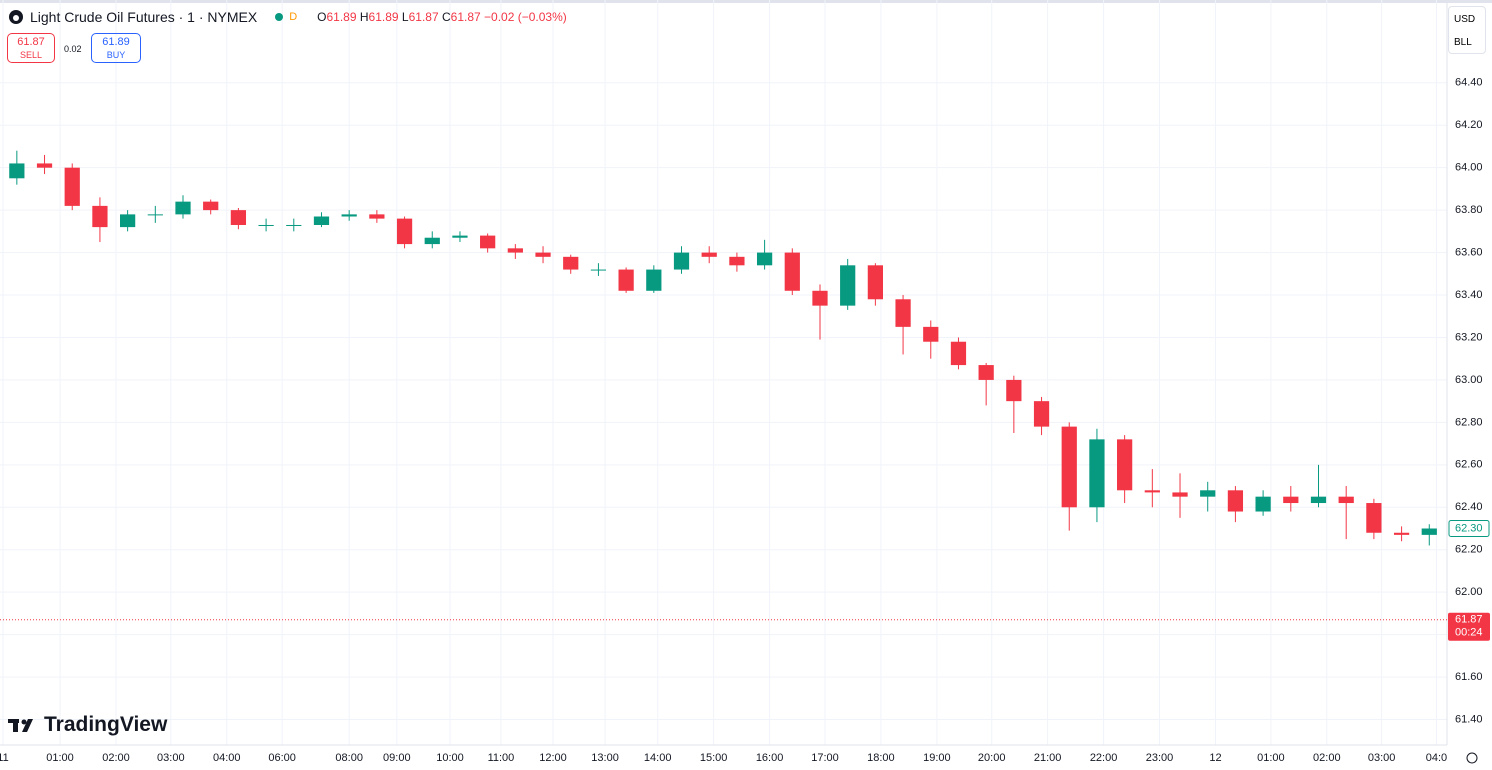 The height and width of the screenshot is (770, 1492). What do you see at coordinates (405, 17) in the screenshot?
I see `l-label: L` at bounding box center [405, 17].